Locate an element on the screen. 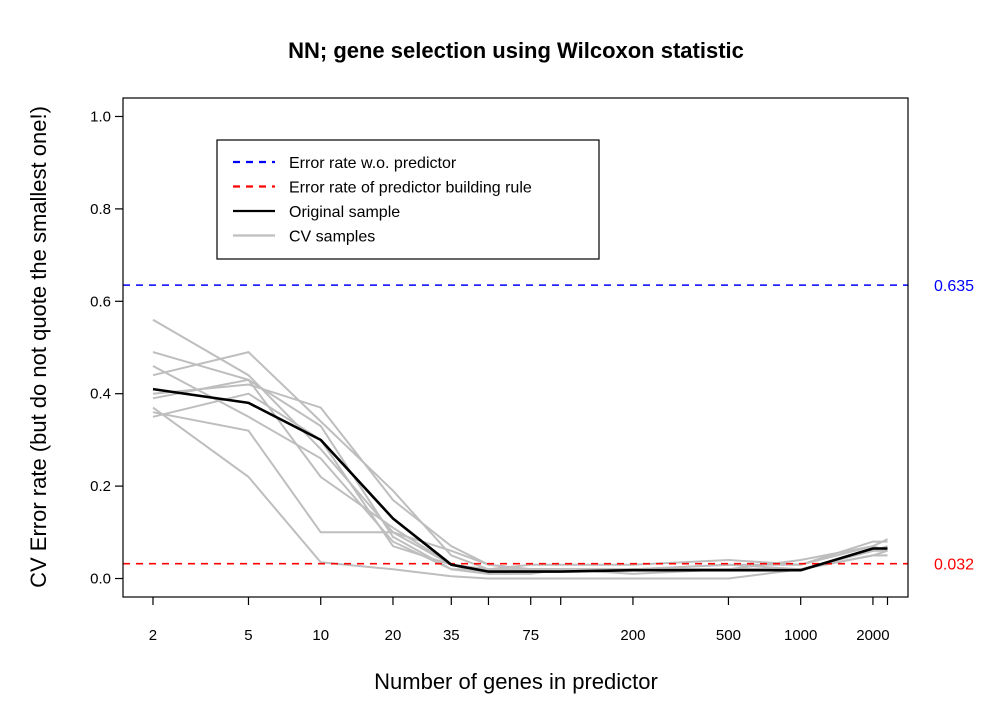  x-tick-label: 500 is located at coordinates (728, 635).